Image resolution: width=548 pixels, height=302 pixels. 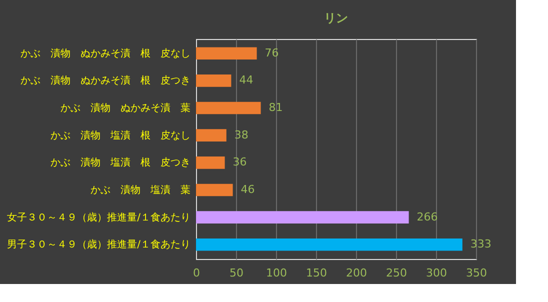 I want to click on x-tick-label: 100, so click(x=276, y=273).